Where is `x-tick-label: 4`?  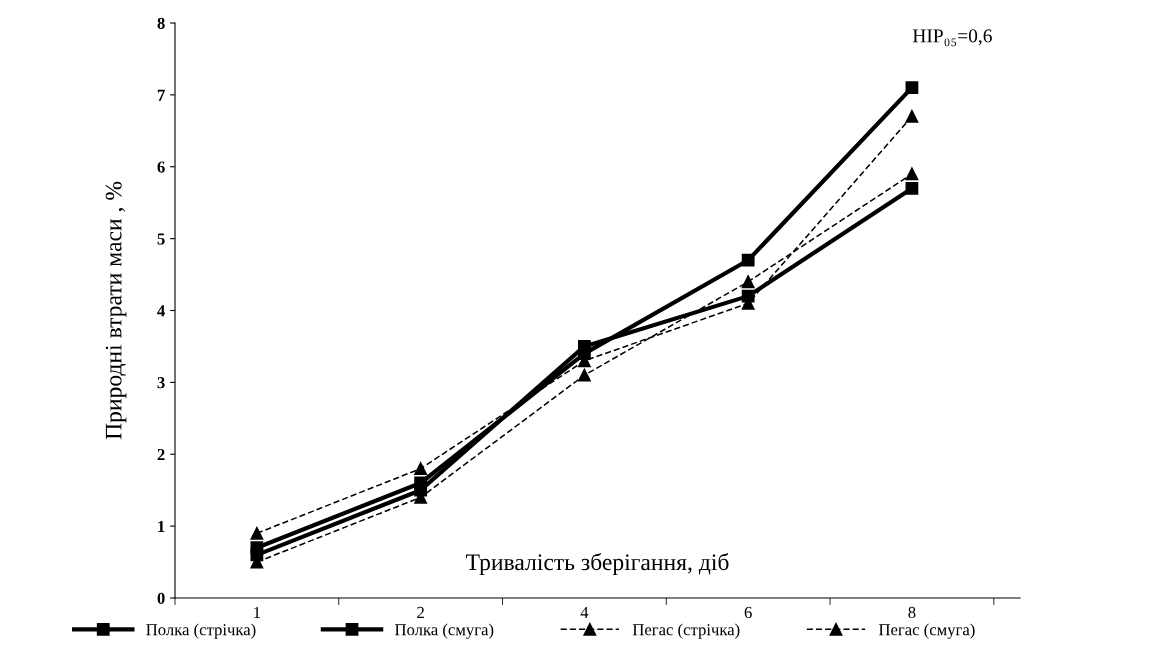
x-tick-label: 4 is located at coordinates (584, 612).